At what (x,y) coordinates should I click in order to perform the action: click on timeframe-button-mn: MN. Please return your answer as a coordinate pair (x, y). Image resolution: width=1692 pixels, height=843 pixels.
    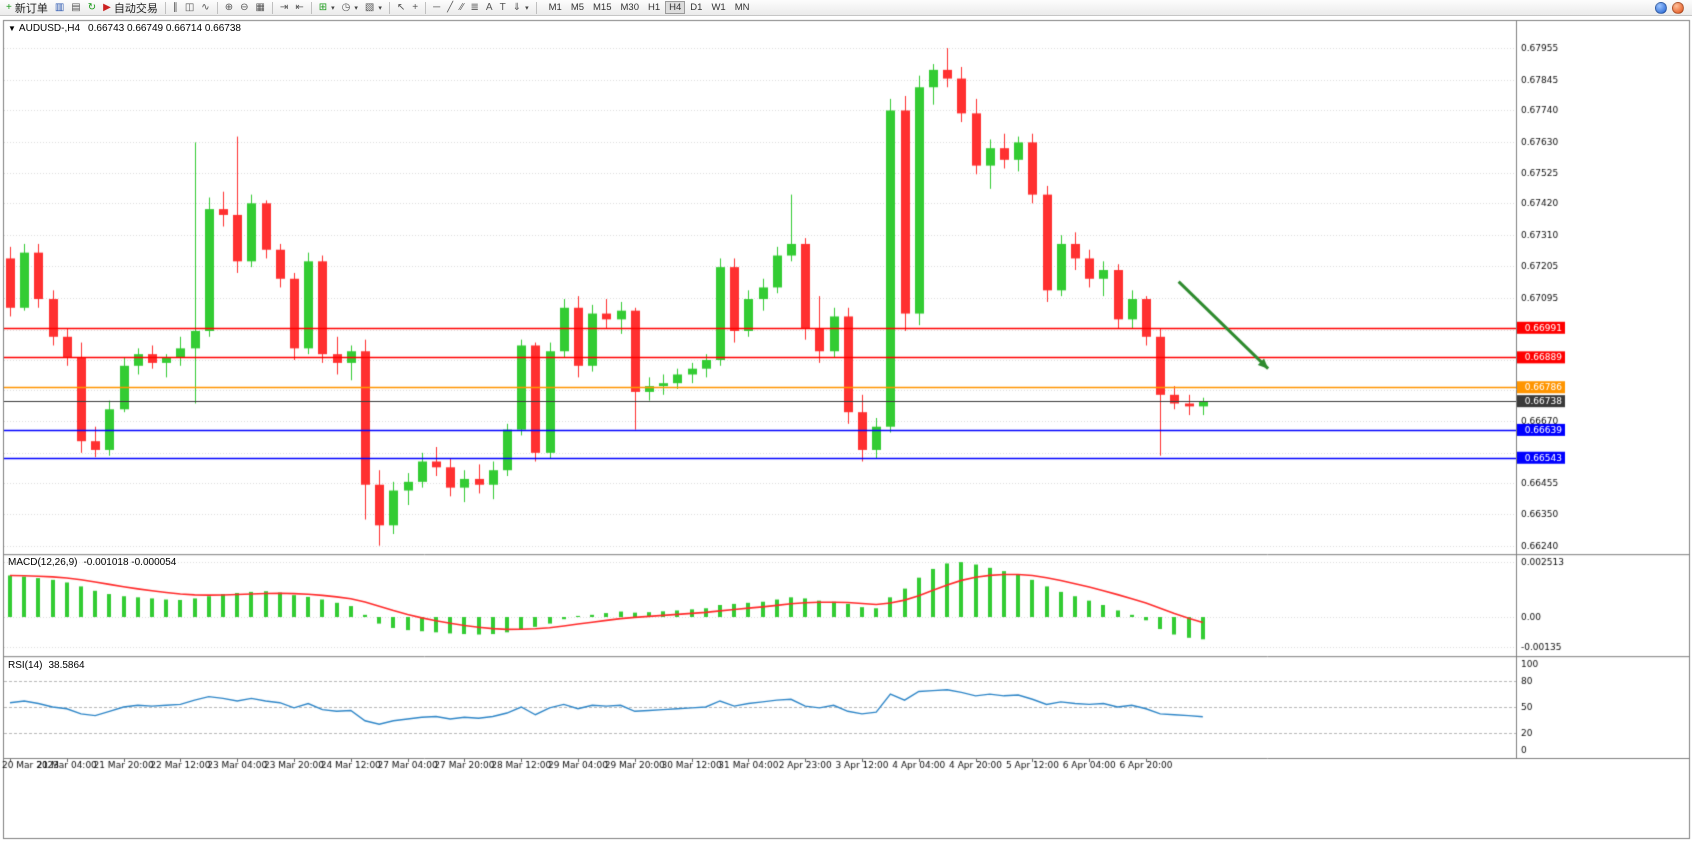
    Looking at the image, I should click on (742, 7).